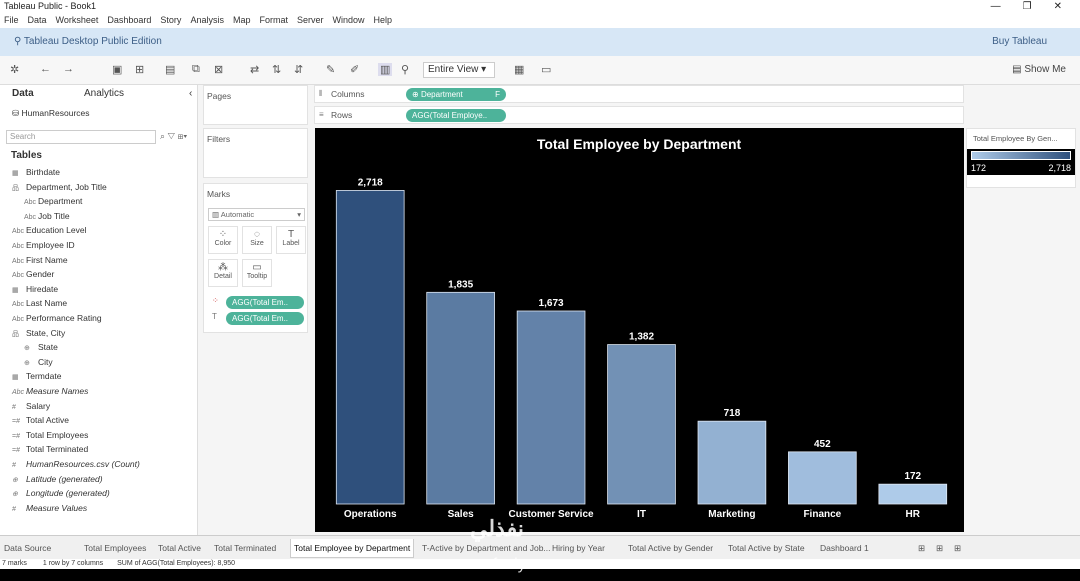 This screenshot has height=581, width=1080. I want to click on bar-sales, so click(460, 398).